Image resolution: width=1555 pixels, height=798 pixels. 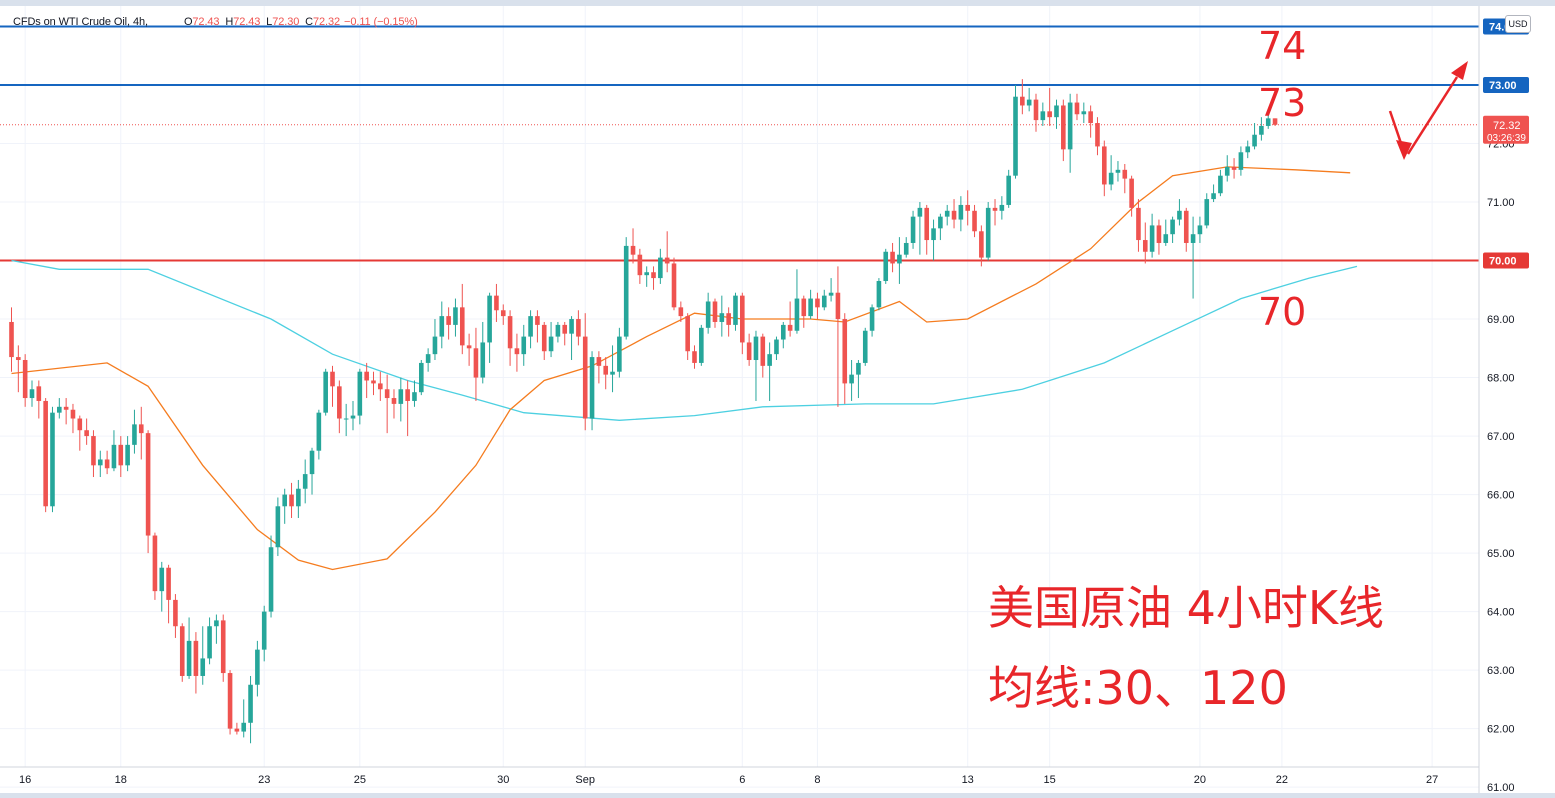 What do you see at coordinates (1518, 24) in the screenshot?
I see `currency-button: USD` at bounding box center [1518, 24].